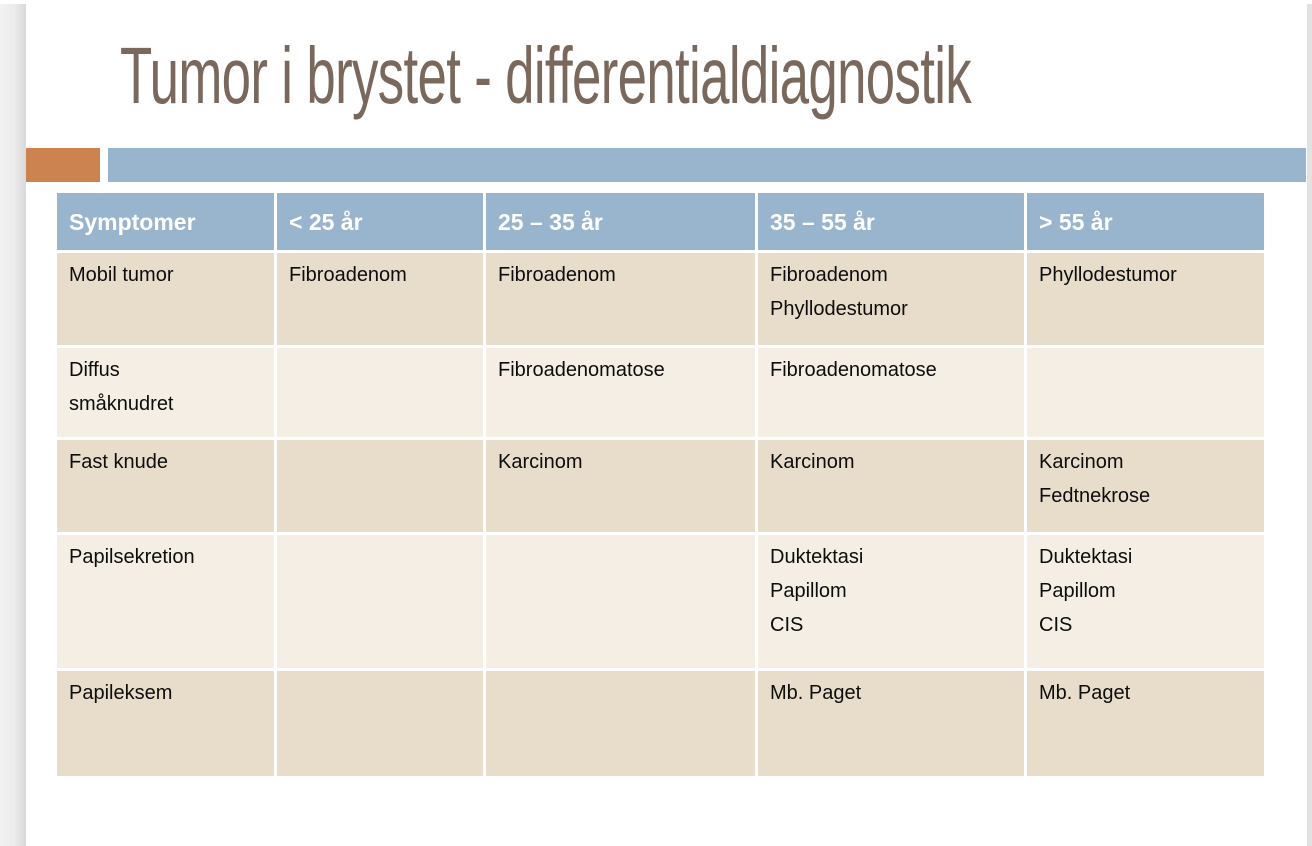  Describe the element at coordinates (891, 299) in the screenshot. I see `table-cell: Fibroadenom Phyllodestumor` at that location.